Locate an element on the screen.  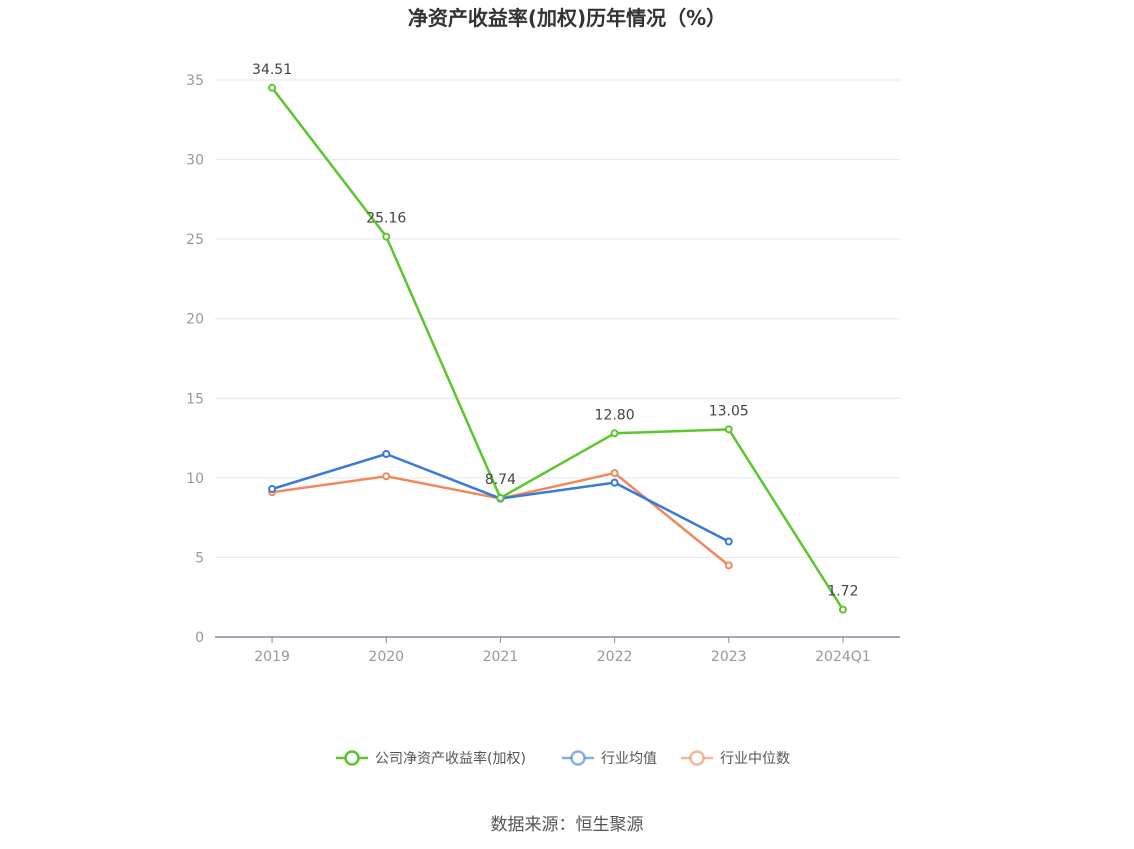
y-tick-label: 30 is located at coordinates (195, 161).